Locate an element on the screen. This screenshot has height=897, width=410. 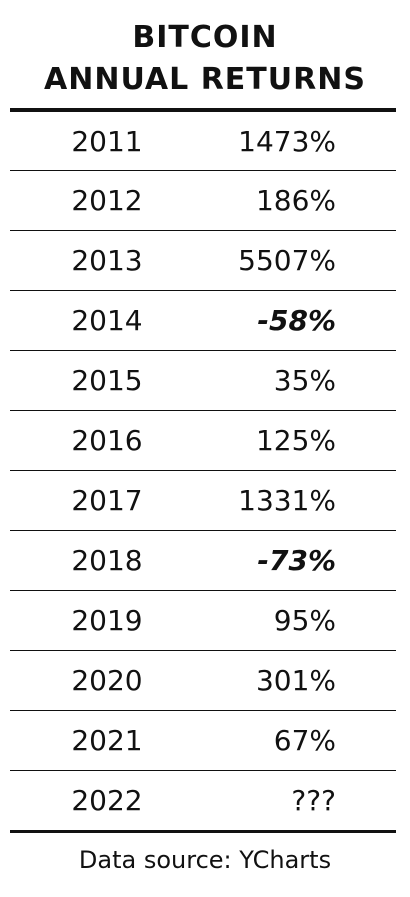
return-cell: 1331% is located at coordinates (287, 500).